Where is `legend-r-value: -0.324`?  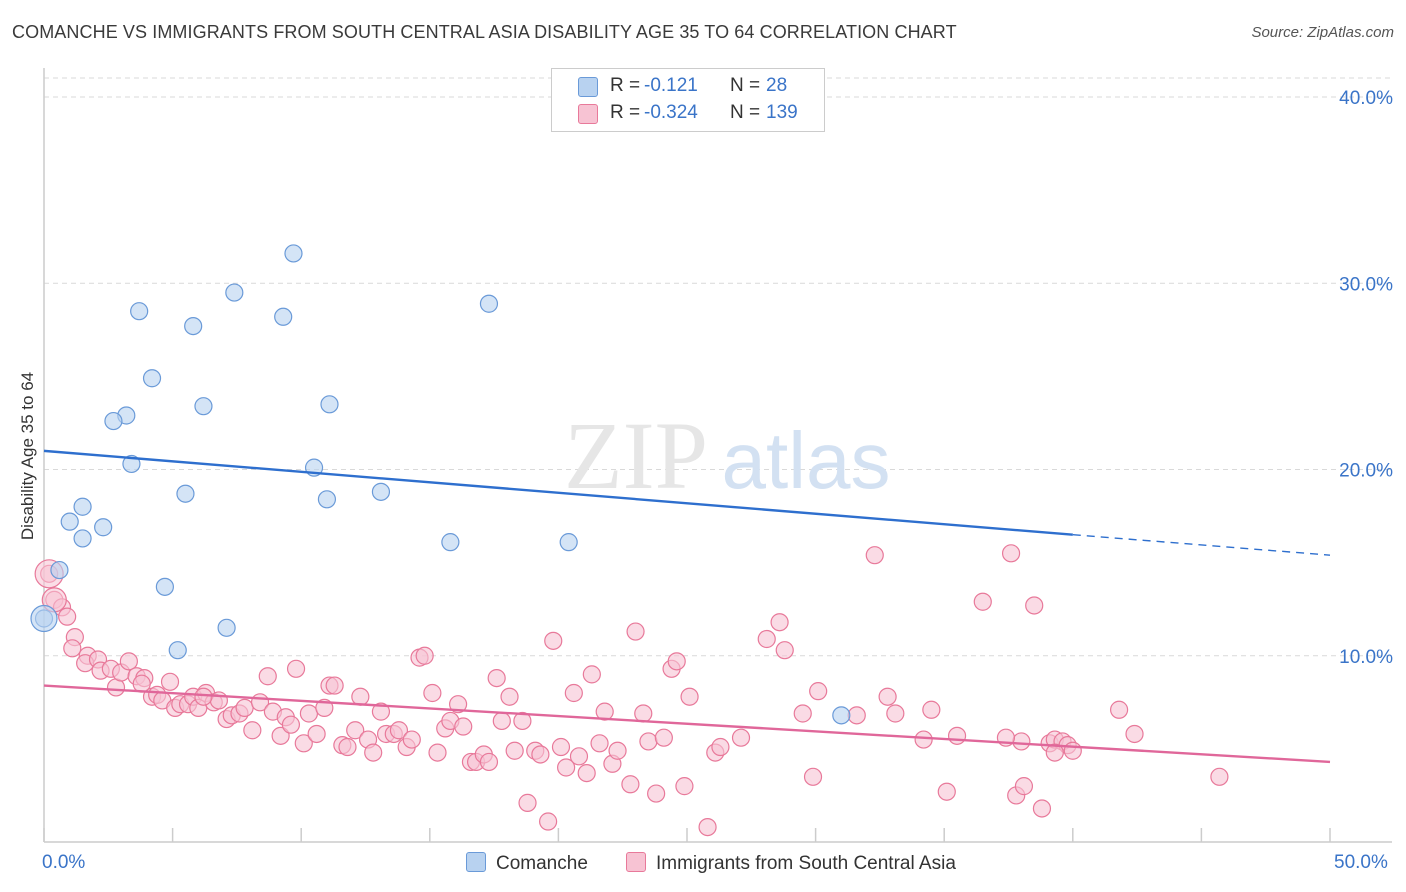
legend-r-value: -0.324 is located at coordinates (671, 112).